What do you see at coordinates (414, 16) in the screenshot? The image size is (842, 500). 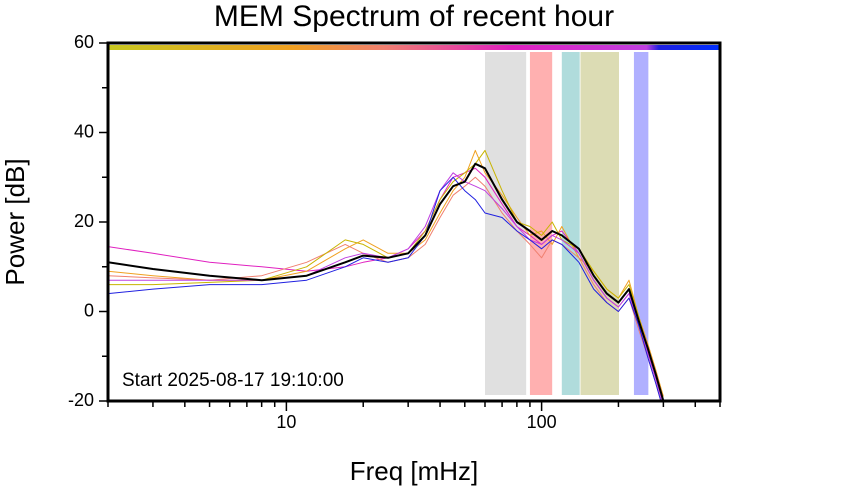 I see `chart-title: MEM Spectrum of recent hour` at bounding box center [414, 16].